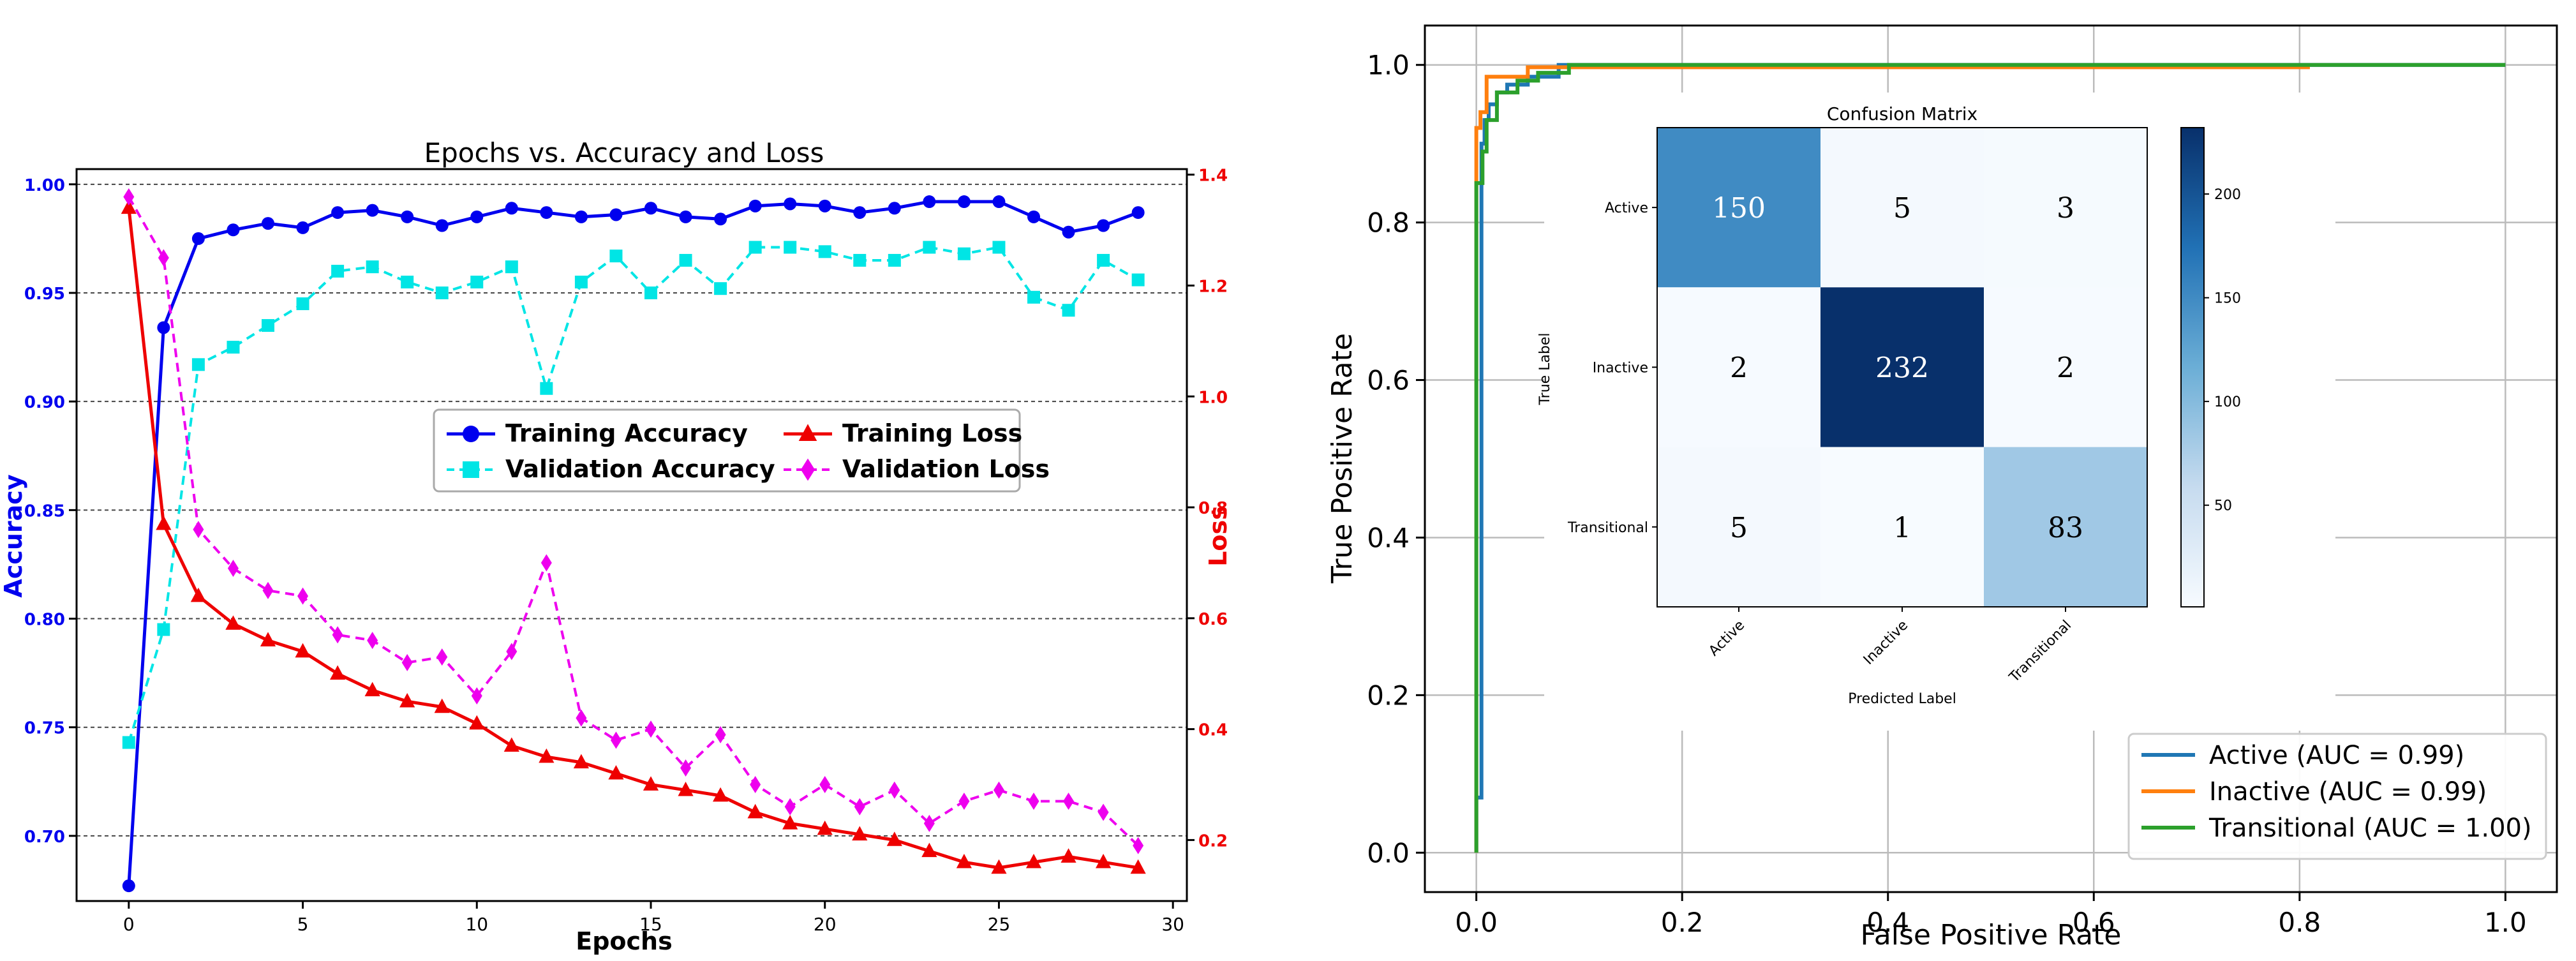  I want to click on loss-tick-label: 1.0, so click(1213, 397).